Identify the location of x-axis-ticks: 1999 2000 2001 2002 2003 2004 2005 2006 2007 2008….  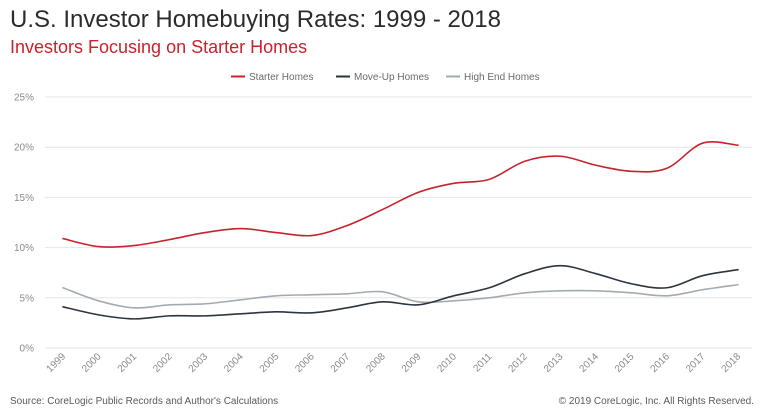
(394, 363).